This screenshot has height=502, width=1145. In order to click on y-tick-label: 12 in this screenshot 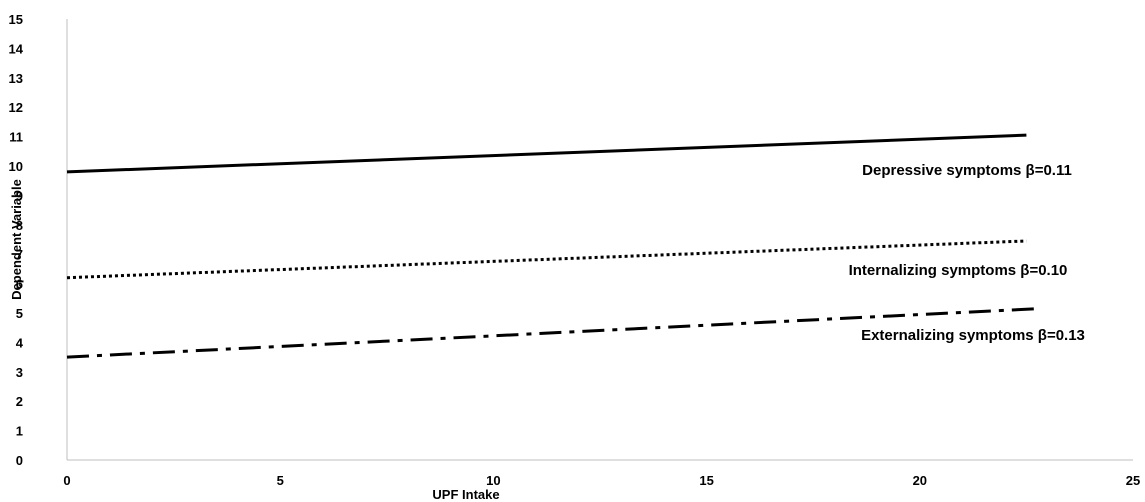, I will do `click(16, 107)`.